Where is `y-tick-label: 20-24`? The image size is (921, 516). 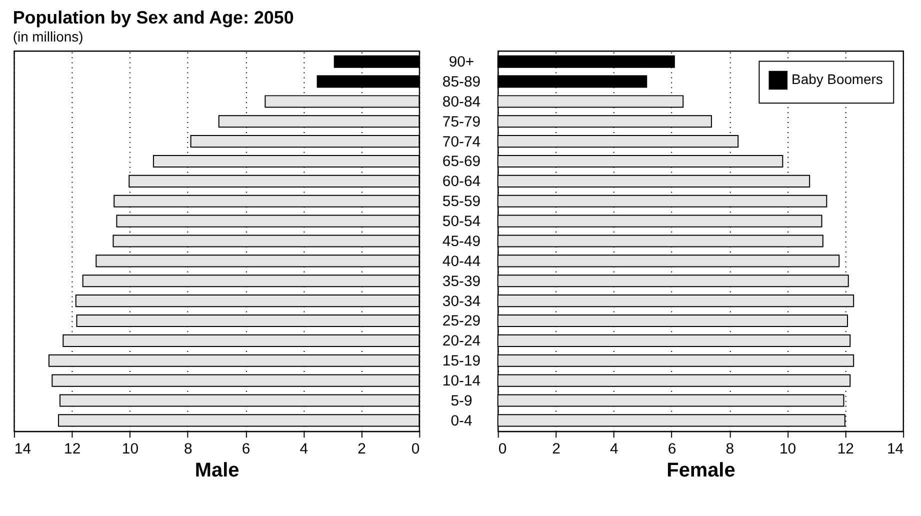 y-tick-label: 20-24 is located at coordinates (461, 341).